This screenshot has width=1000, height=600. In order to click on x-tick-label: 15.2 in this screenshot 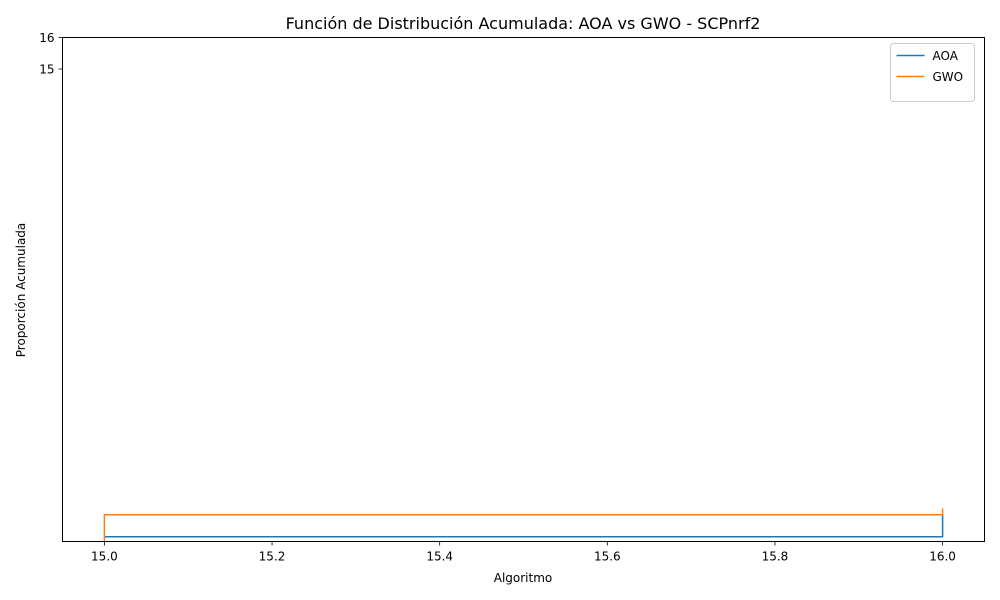, I will do `click(272, 557)`.